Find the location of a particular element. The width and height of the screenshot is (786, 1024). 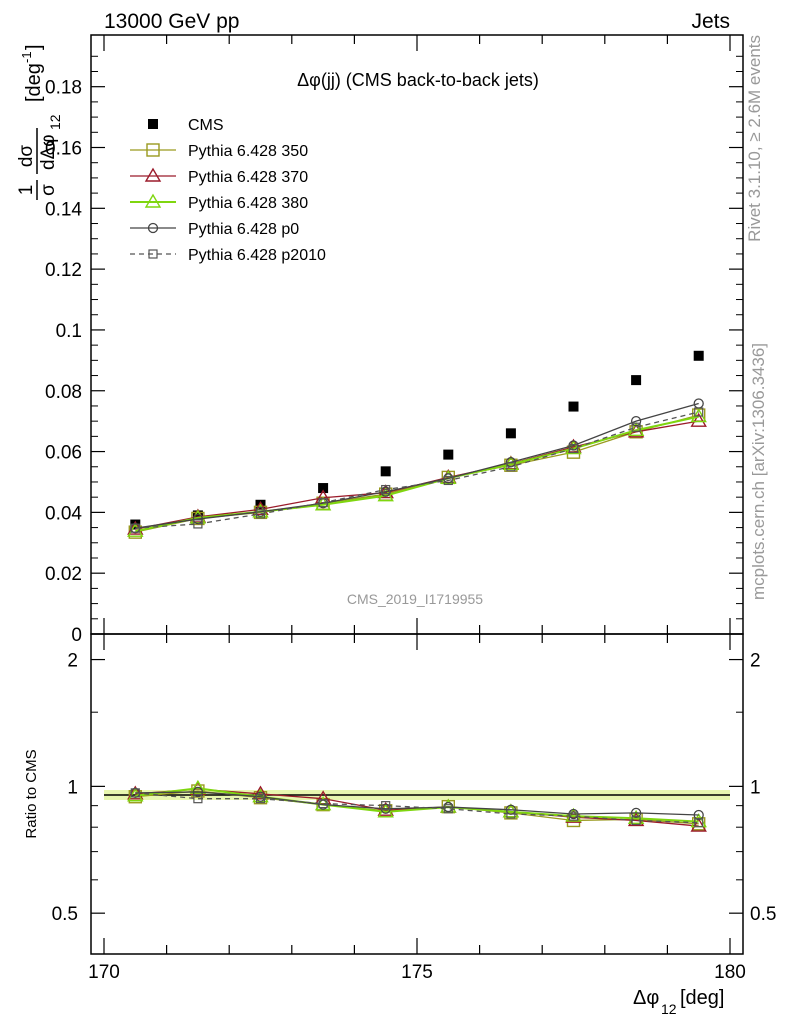

ylabel-unit-close: ] is located at coordinates (34, 47).